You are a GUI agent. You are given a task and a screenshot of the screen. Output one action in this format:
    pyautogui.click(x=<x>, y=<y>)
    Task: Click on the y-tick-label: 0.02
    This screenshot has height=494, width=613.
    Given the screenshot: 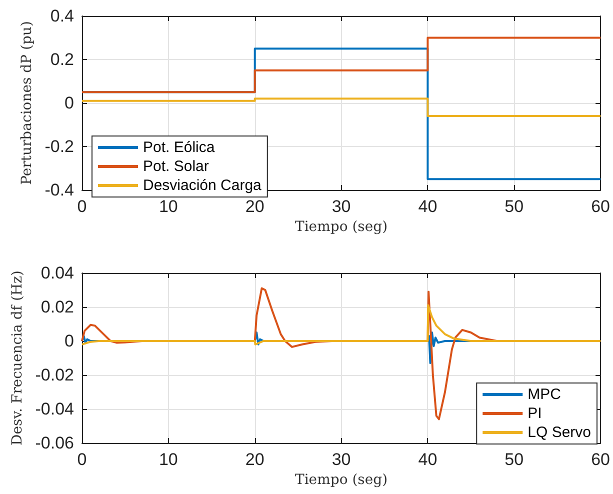 What is the action you would take?
    pyautogui.click(x=57, y=307)
    